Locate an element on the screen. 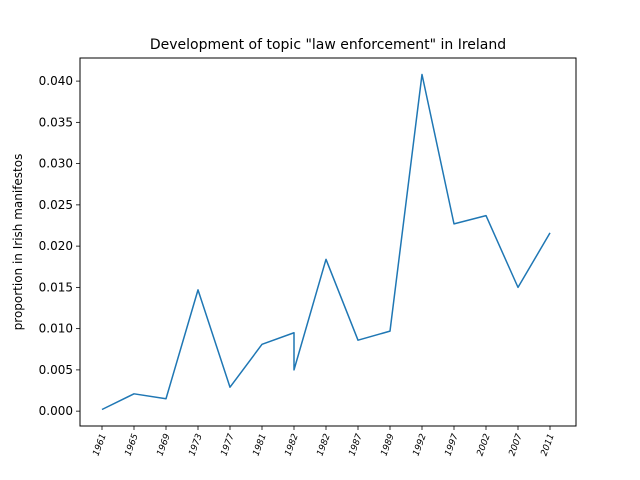 This screenshot has height=480, width=640. y-tick-label: 0.035 is located at coordinates (56, 122).